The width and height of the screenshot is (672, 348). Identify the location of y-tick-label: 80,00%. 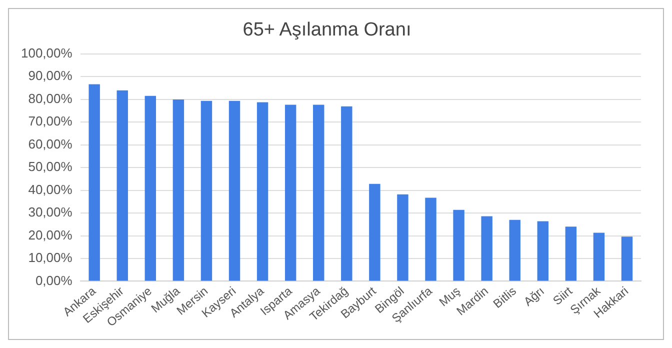
(50, 98).